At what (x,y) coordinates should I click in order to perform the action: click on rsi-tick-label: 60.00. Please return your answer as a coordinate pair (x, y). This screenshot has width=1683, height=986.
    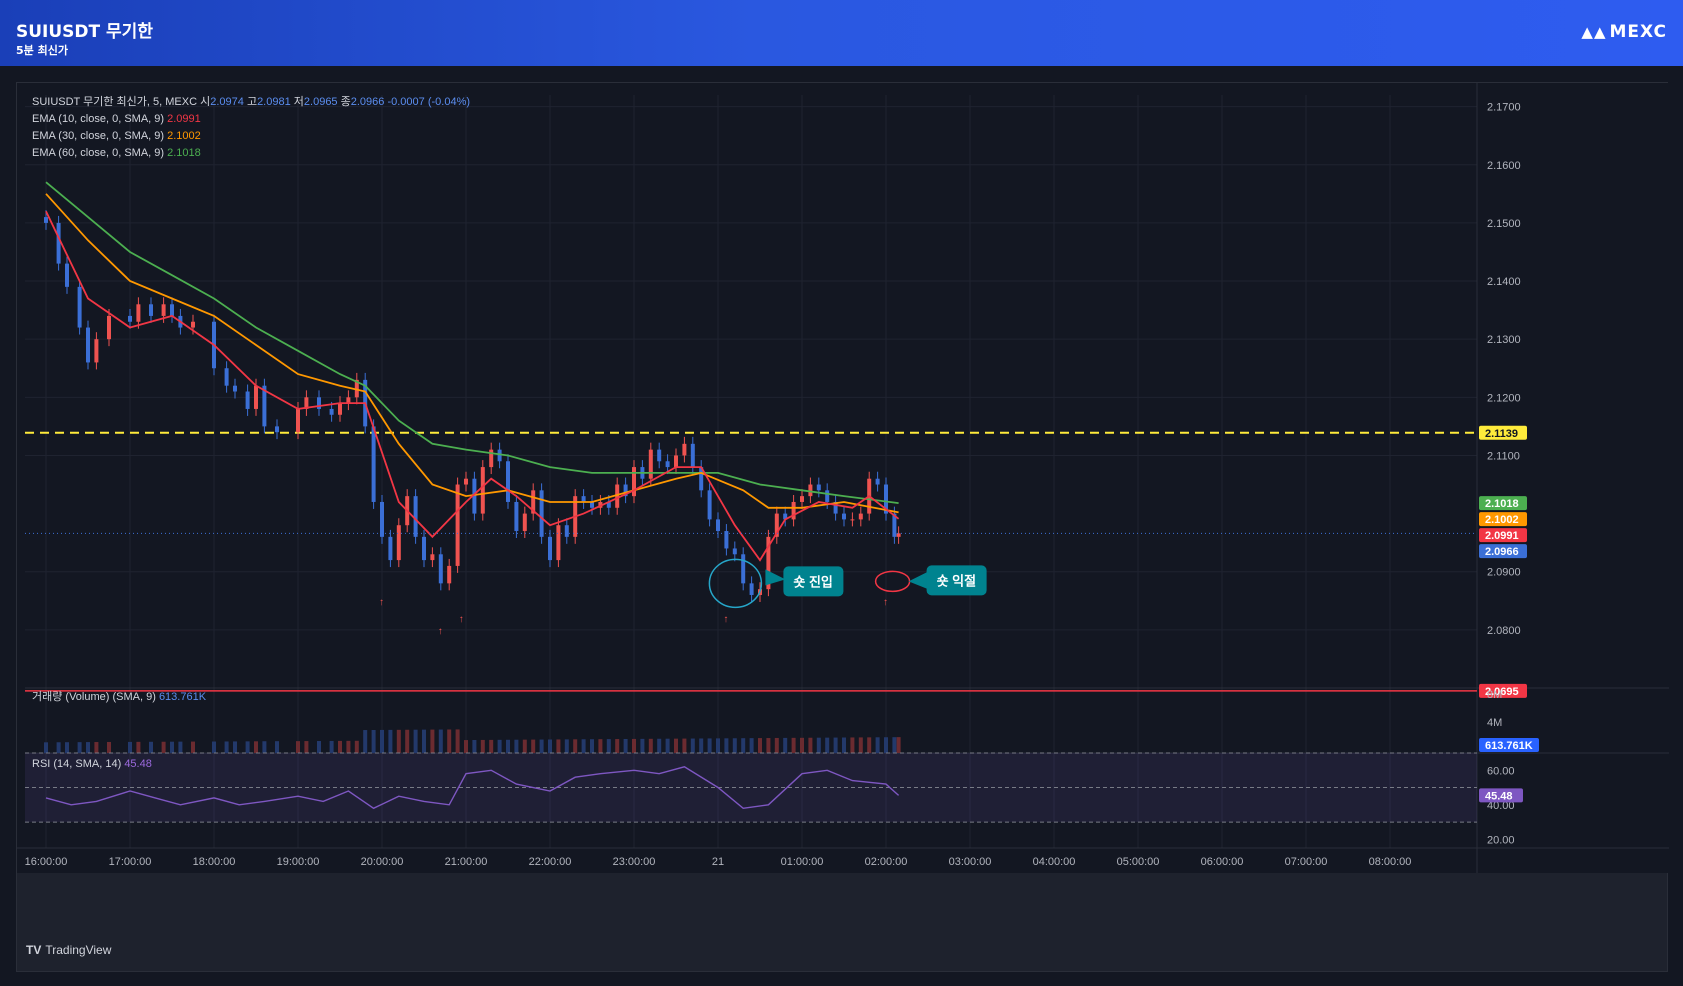
    Looking at the image, I should click on (1501, 771).